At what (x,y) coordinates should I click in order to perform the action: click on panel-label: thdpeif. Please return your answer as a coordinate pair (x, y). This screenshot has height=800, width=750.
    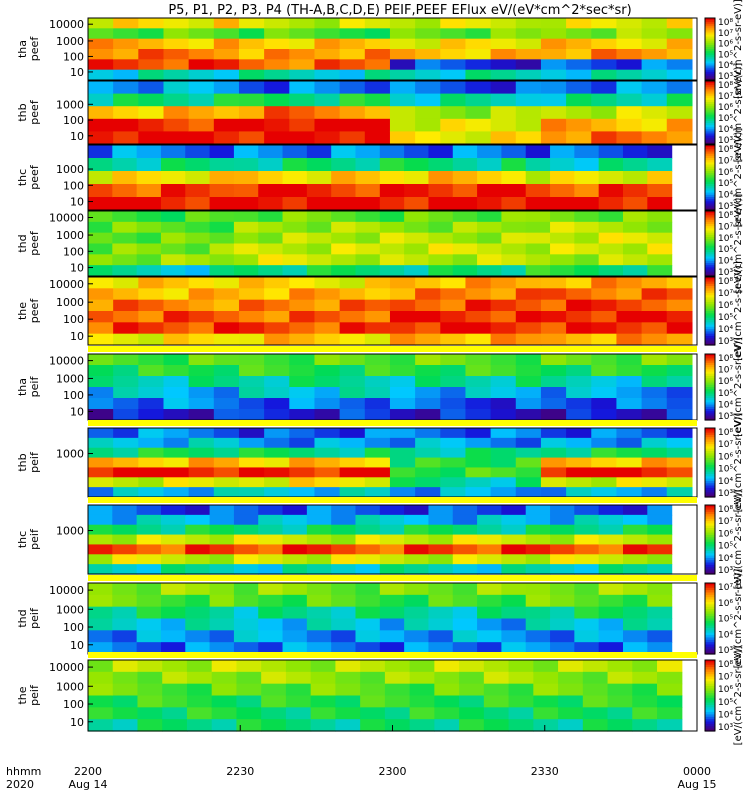
    Looking at the image, I should click on (28, 618).